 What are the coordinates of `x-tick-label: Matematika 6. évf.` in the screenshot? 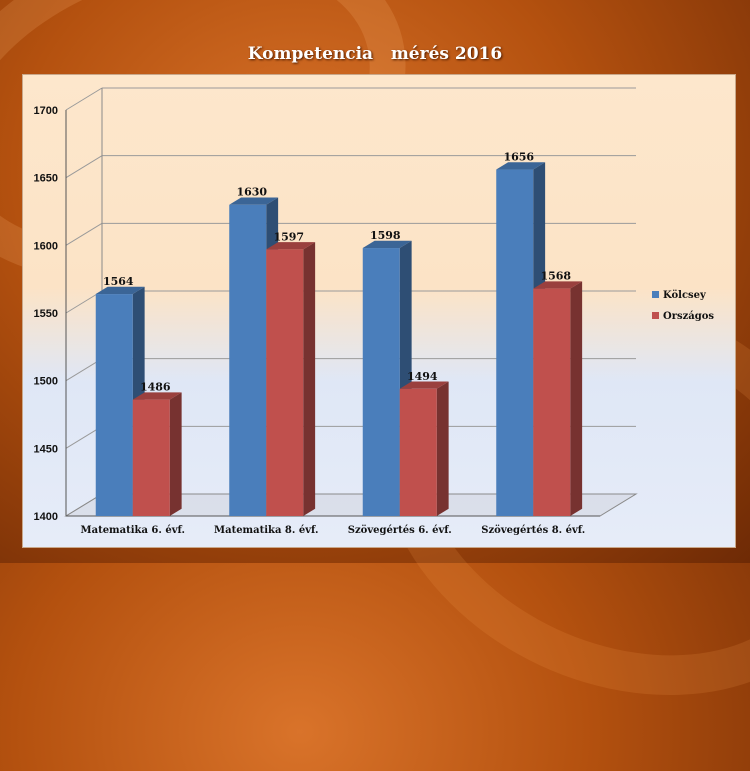 It's located at (133, 530).